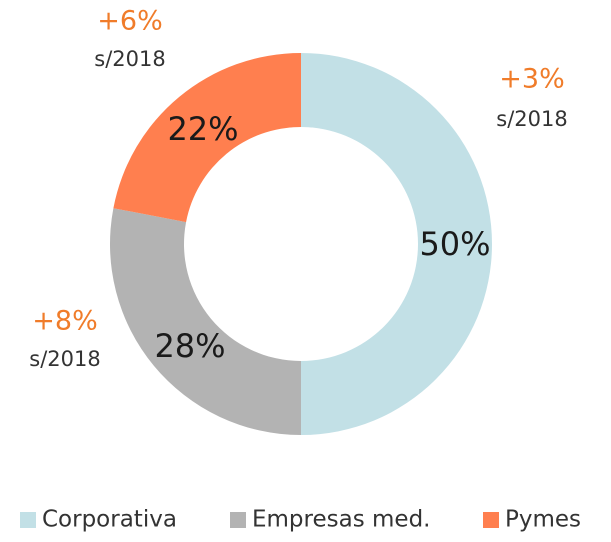 The width and height of the screenshot is (611, 542). Describe the element at coordinates (531, 79) in the screenshot. I see `growth-label: +3%` at that location.